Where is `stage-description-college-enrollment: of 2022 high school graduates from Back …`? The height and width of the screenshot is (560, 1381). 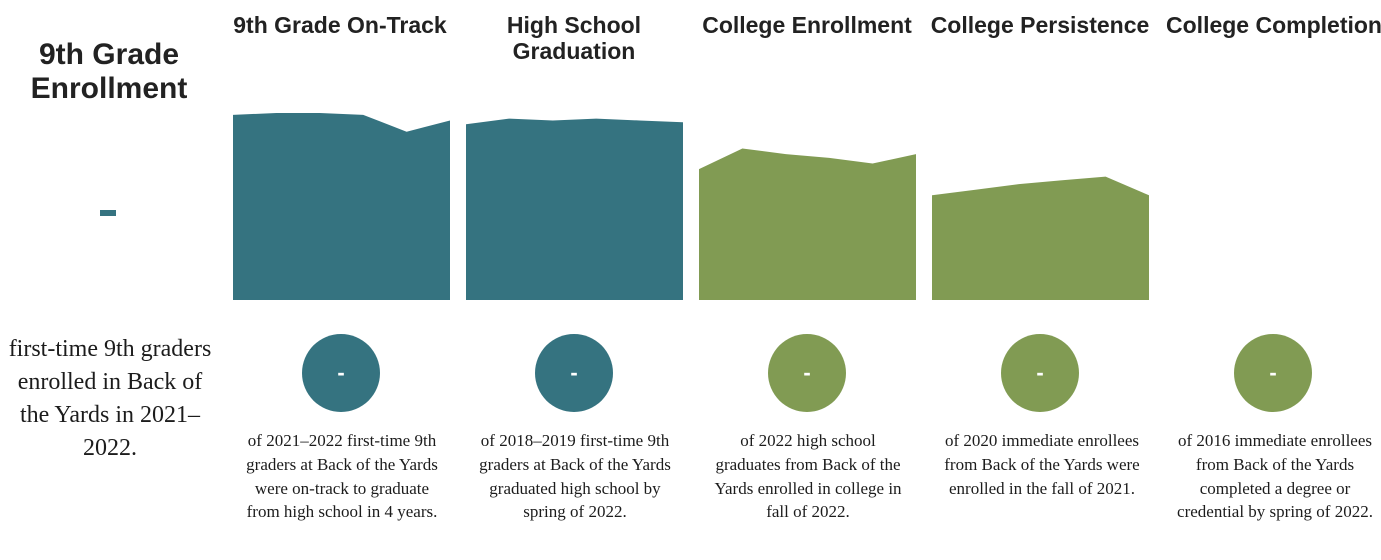 stage-description-college-enrollment: of 2022 high school graduates from Back … is located at coordinates (808, 476).